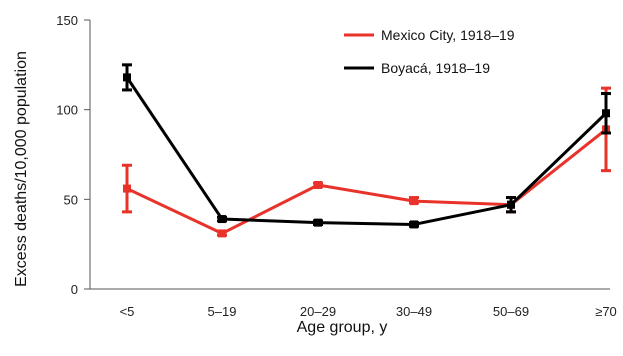 The width and height of the screenshot is (623, 356). What do you see at coordinates (71, 199) in the screenshot?
I see `y-tick-label: 50` at bounding box center [71, 199].